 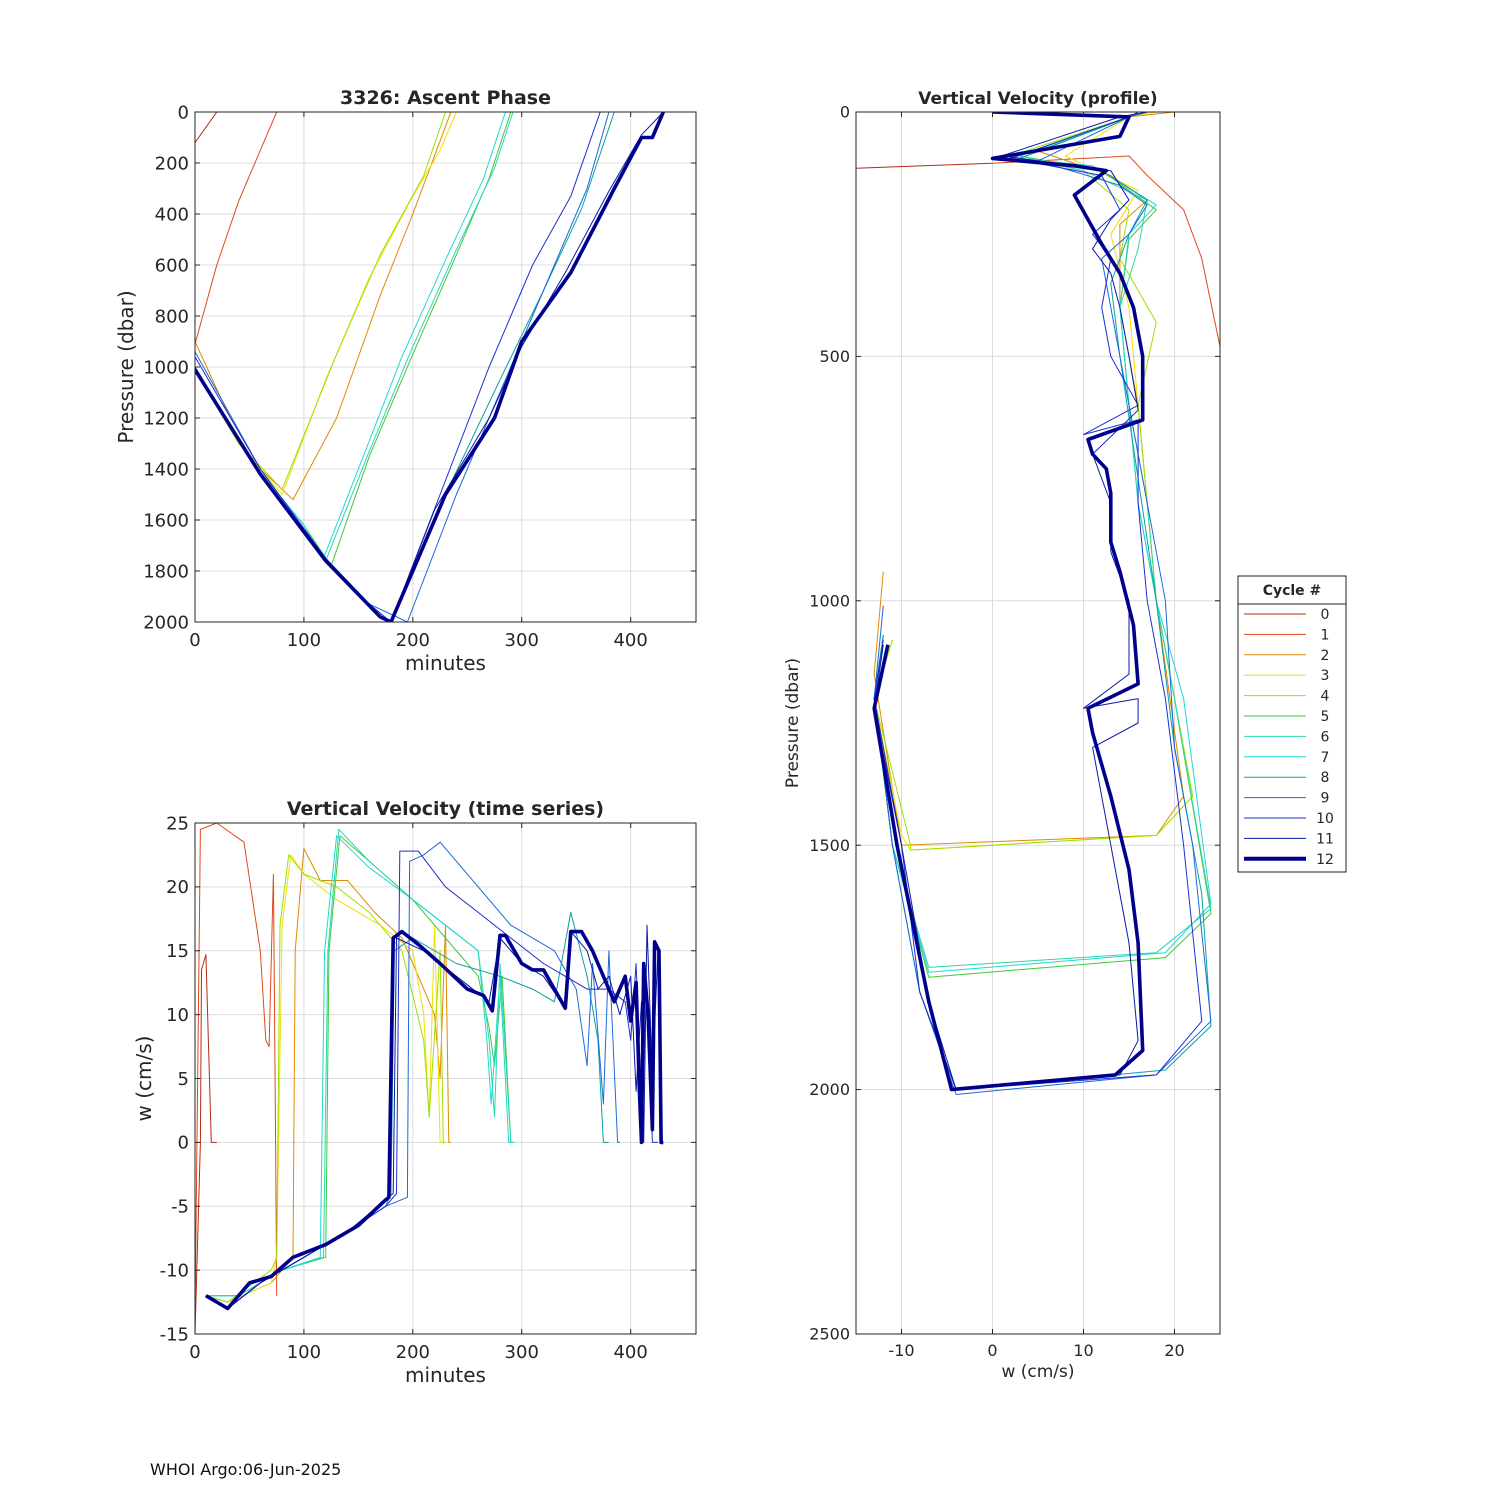 I want to click on y-tick-label: 25, so click(x=177, y=823).